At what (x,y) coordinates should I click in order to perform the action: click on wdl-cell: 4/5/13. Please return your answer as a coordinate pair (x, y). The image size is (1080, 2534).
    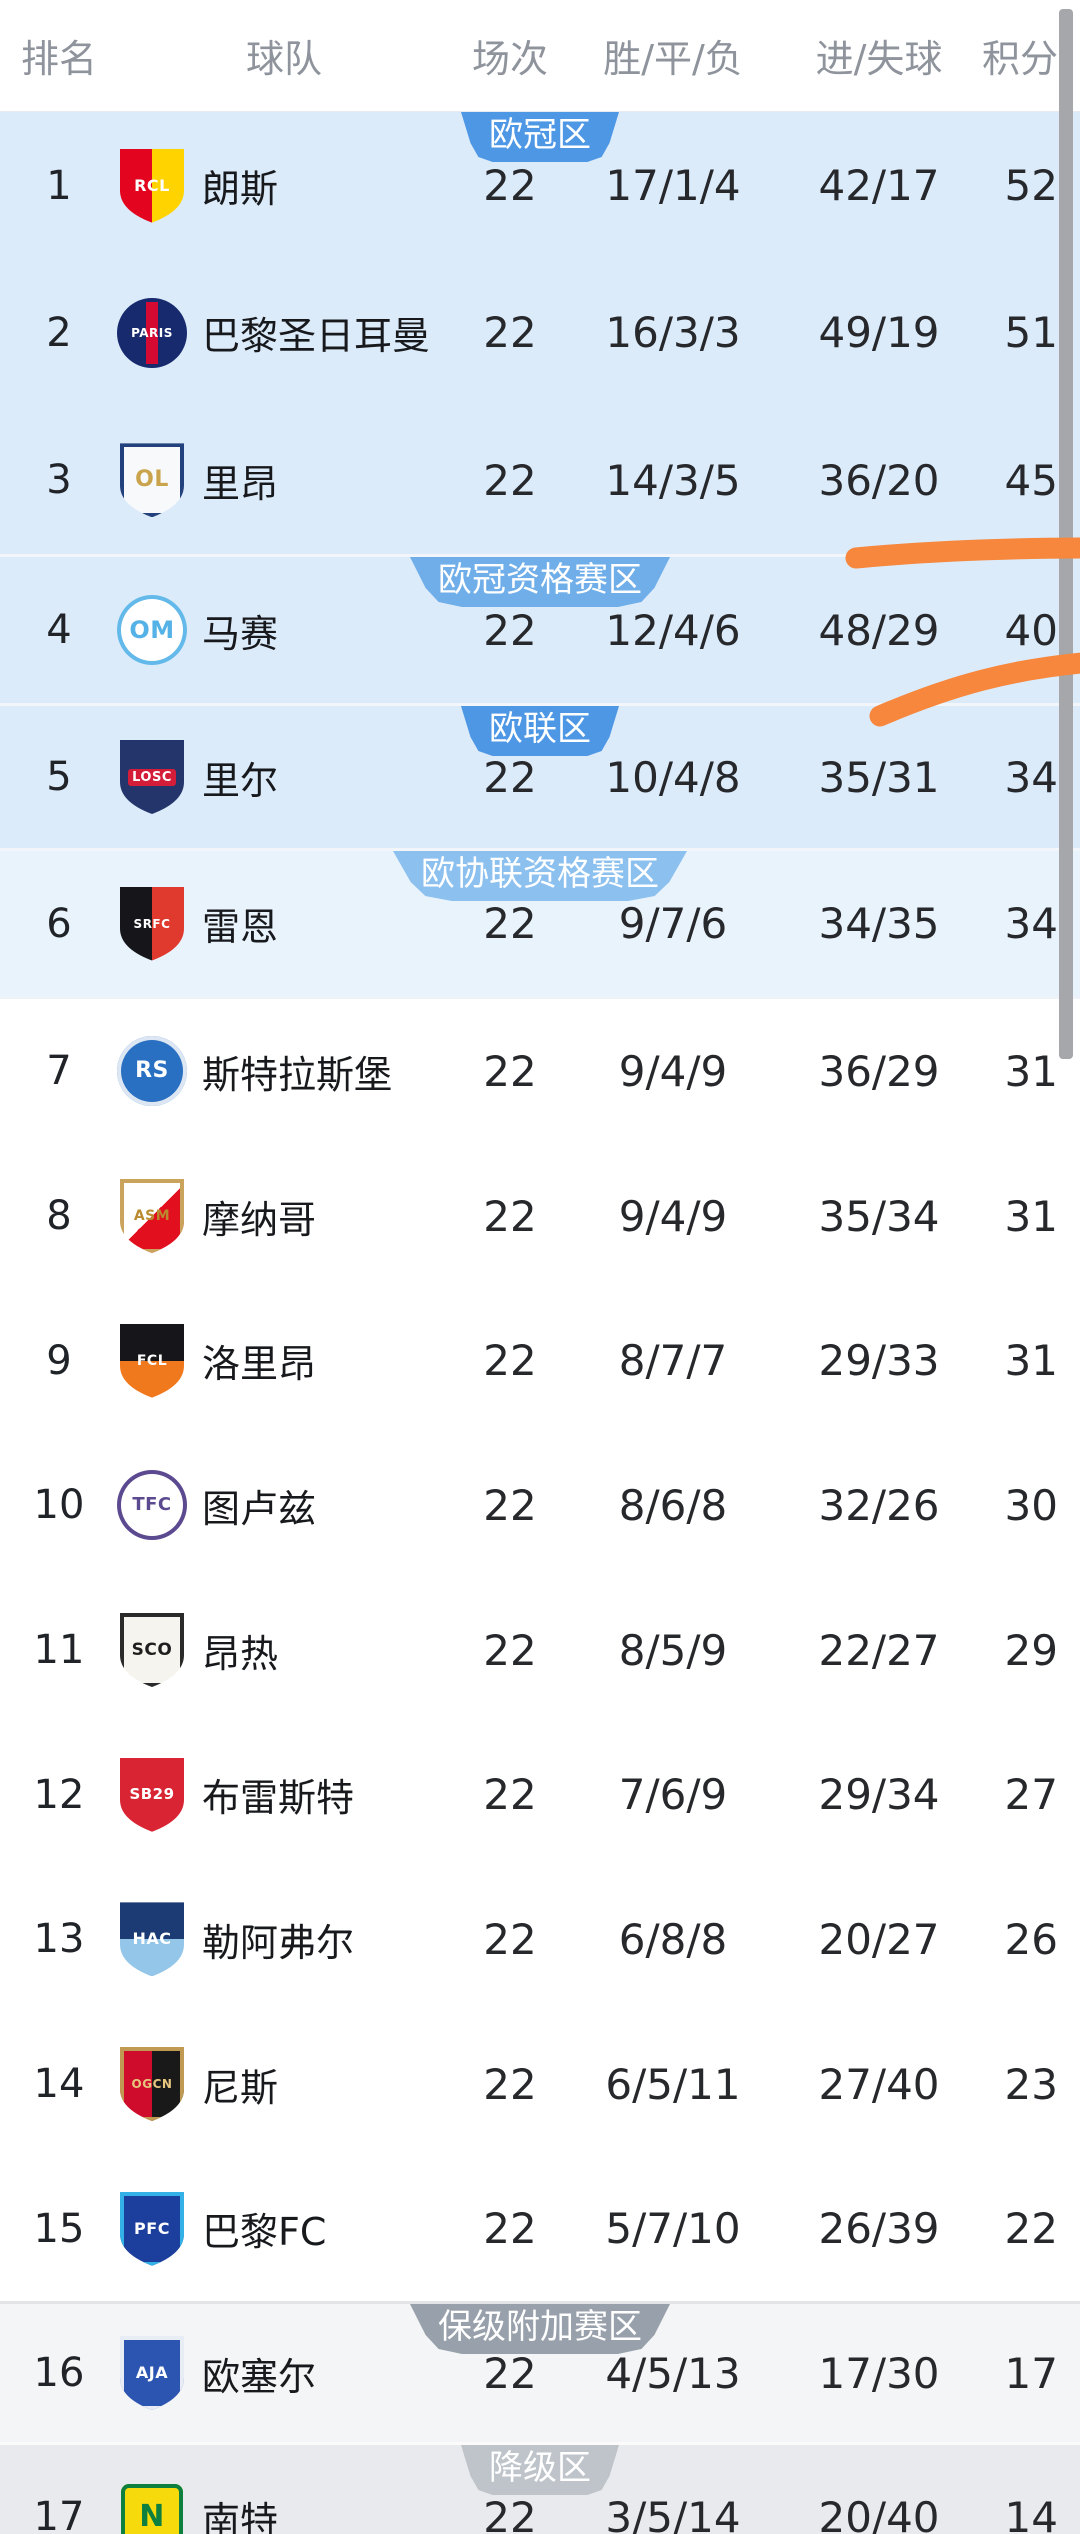
    Looking at the image, I should click on (673, 2373).